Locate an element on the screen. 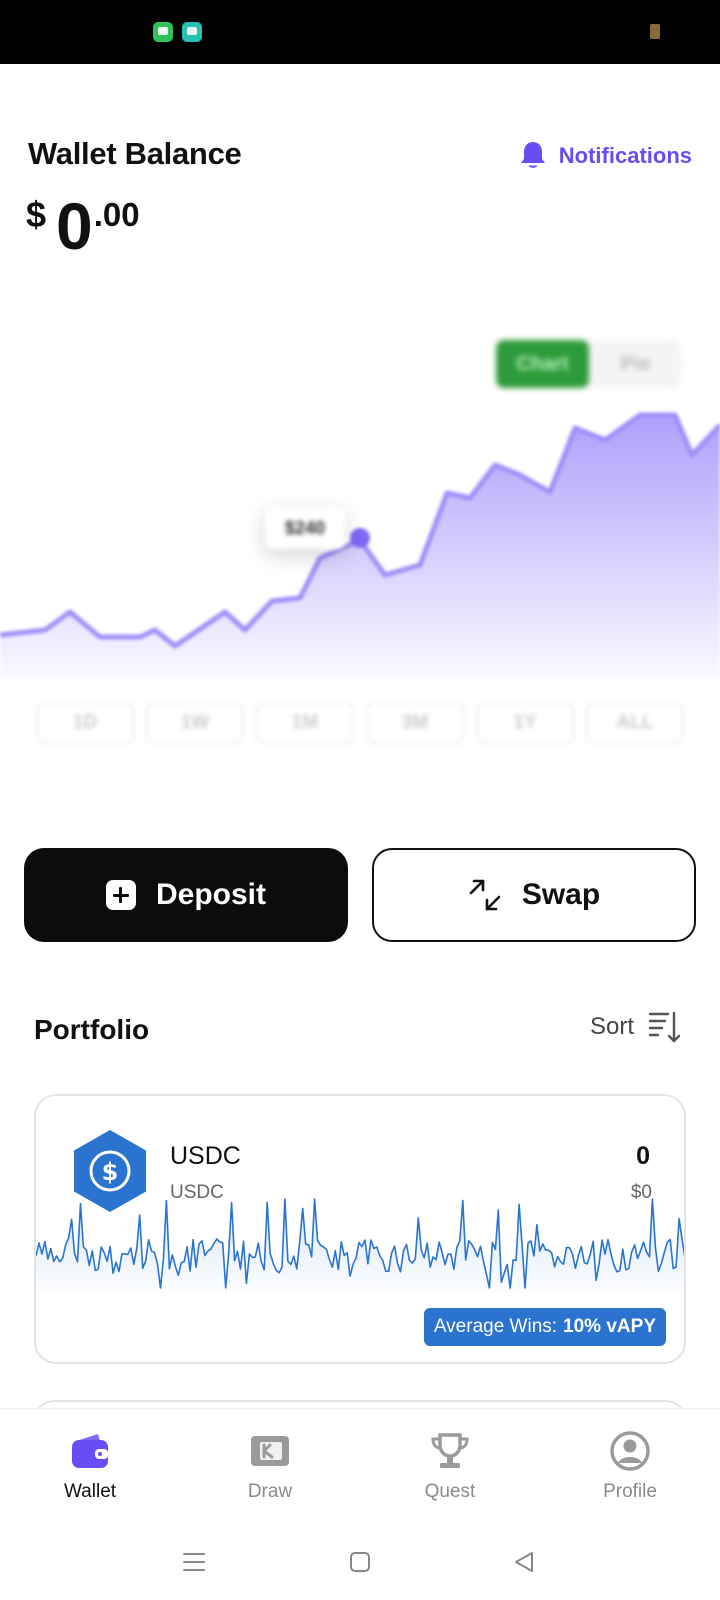  back-triangle-icon is located at coordinates (524, 1562).